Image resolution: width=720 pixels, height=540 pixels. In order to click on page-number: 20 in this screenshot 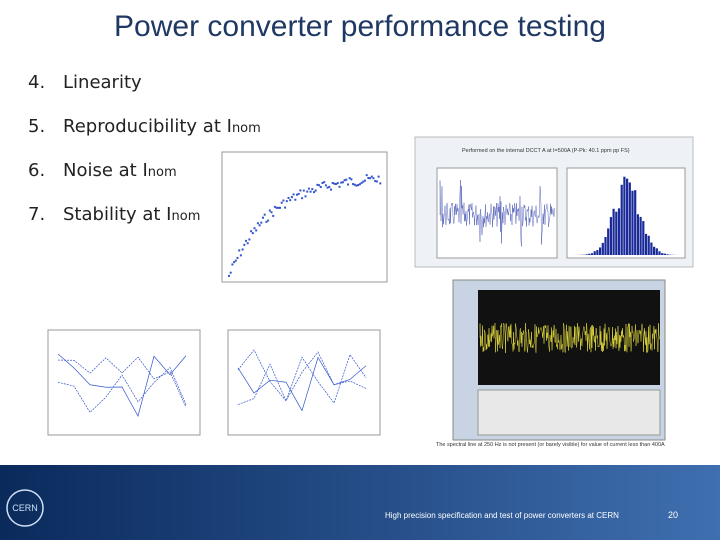, I will do `click(673, 515)`.